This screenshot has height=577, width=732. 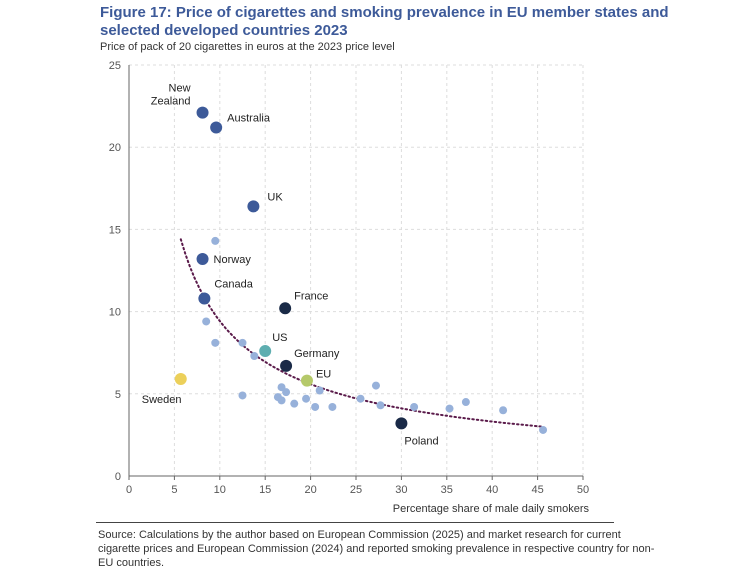 What do you see at coordinates (401, 423) in the screenshot?
I see `data-point-poland` at bounding box center [401, 423].